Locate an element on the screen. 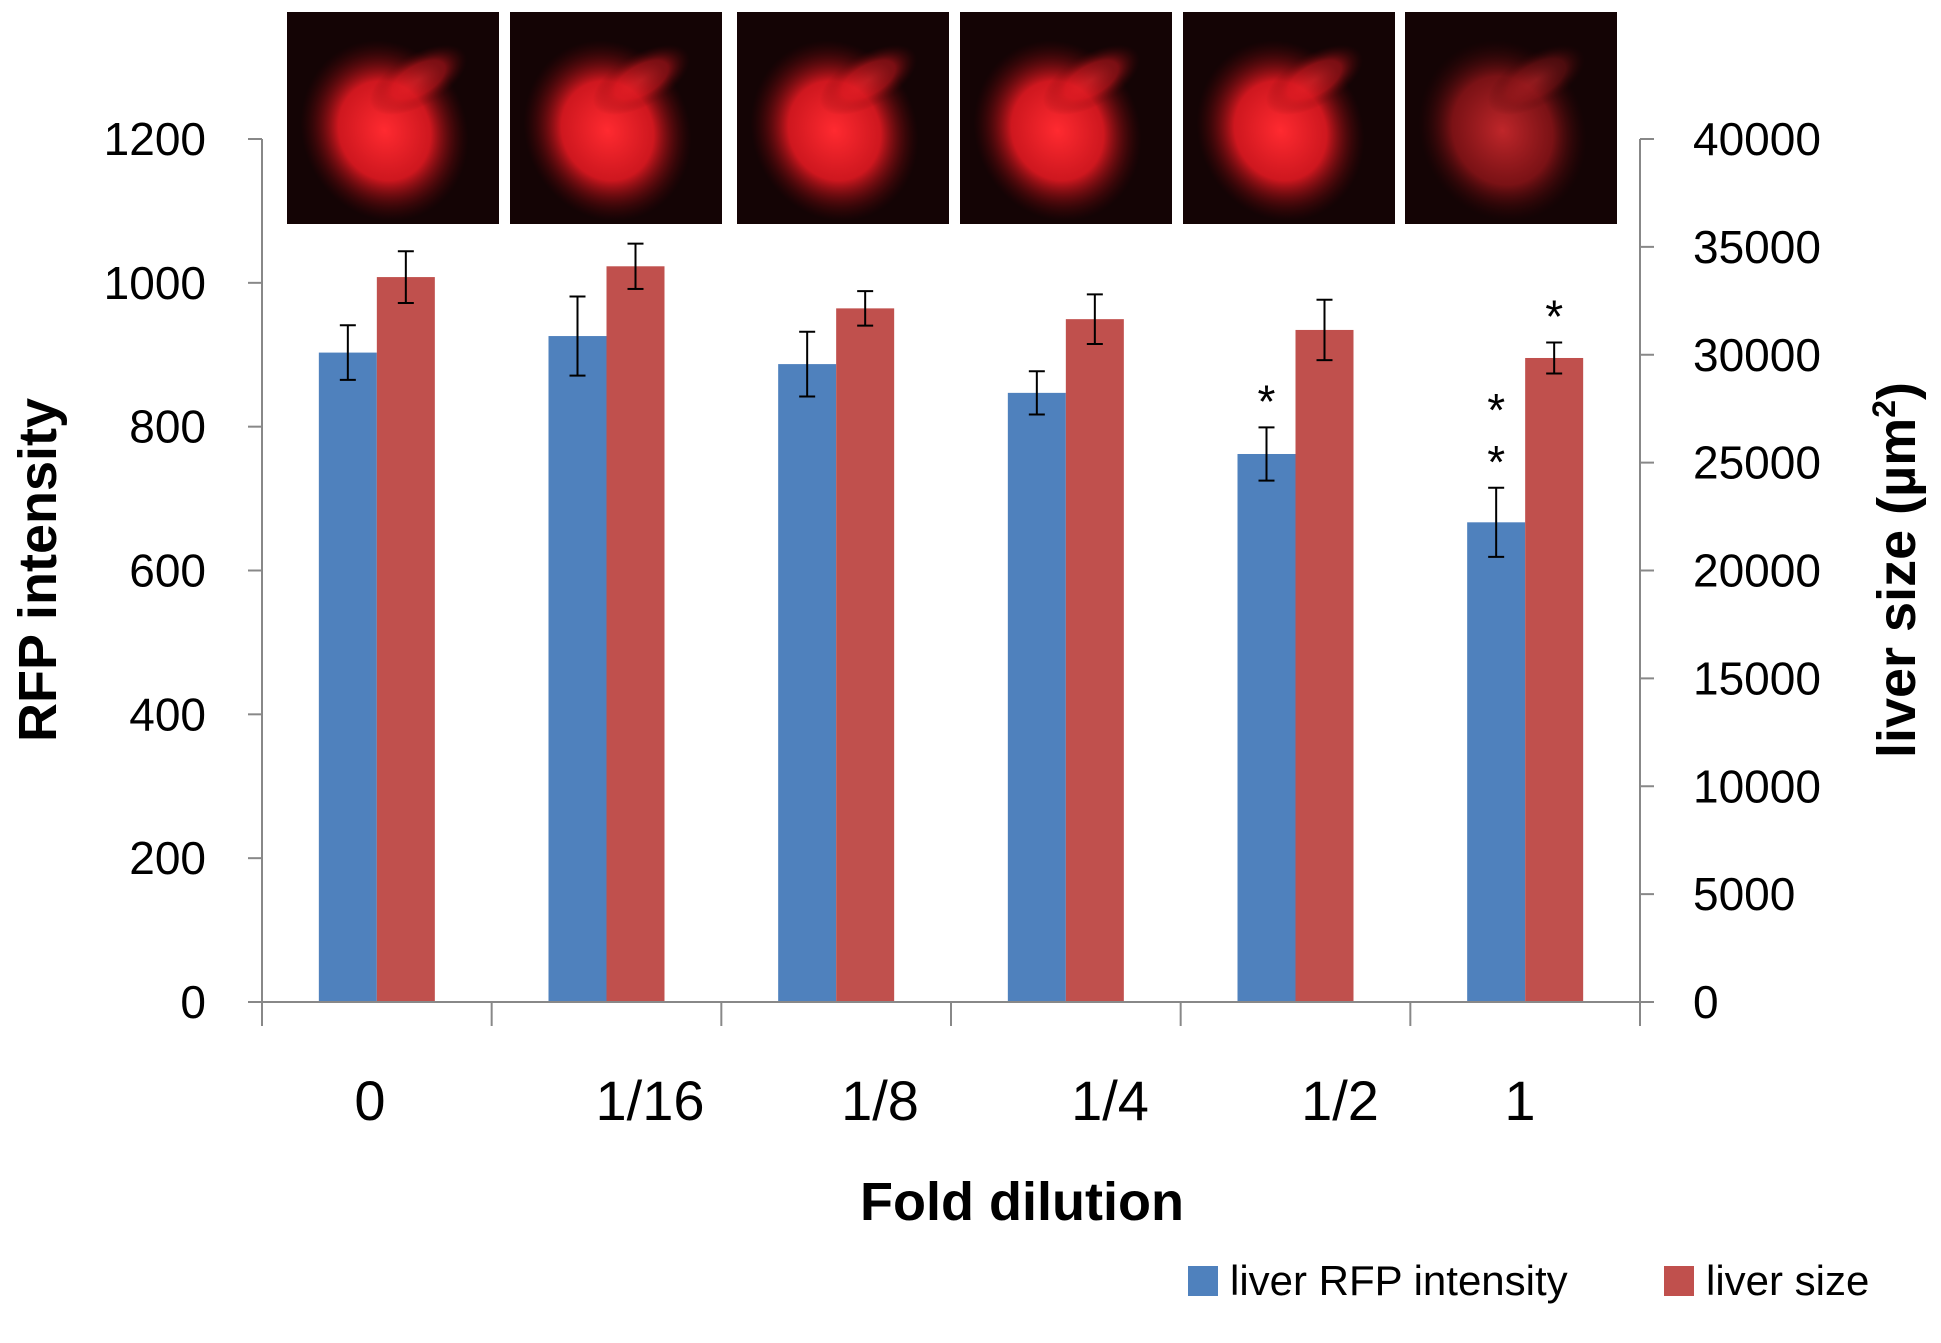 This screenshot has width=1941, height=1343. y2-tick-label: 15000 is located at coordinates (1757, 678).